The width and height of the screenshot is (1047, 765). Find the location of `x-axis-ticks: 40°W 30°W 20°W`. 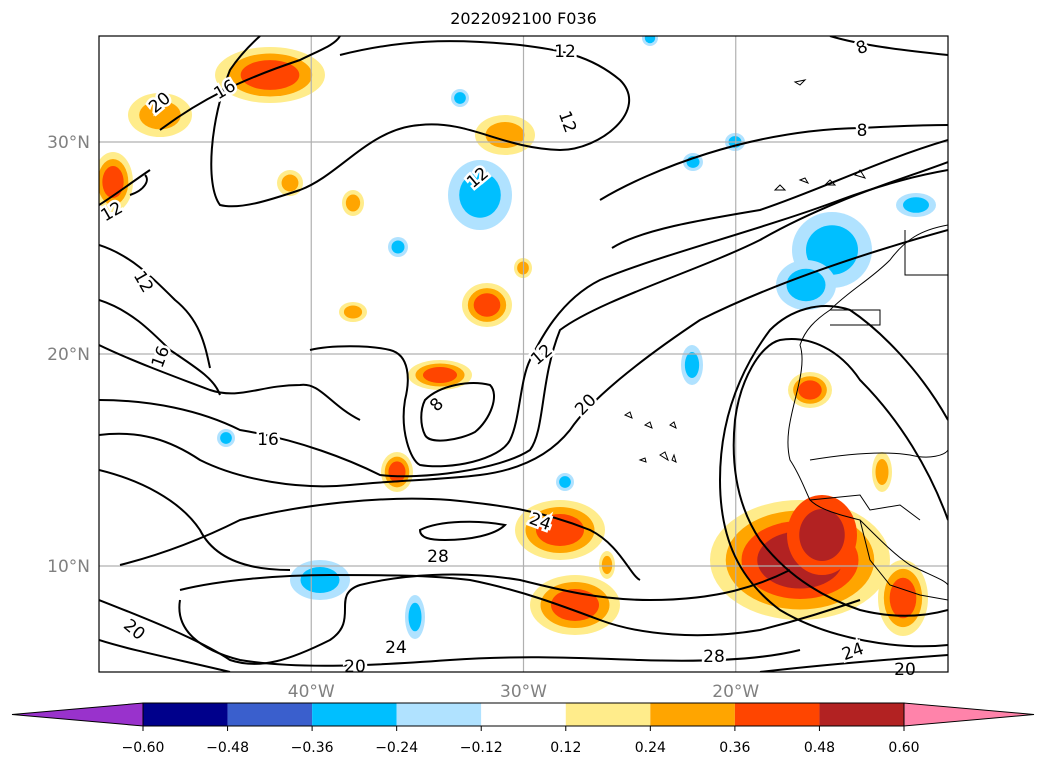

x-axis-ticks: 40°W 30°W 20°W is located at coordinates (524, 692).